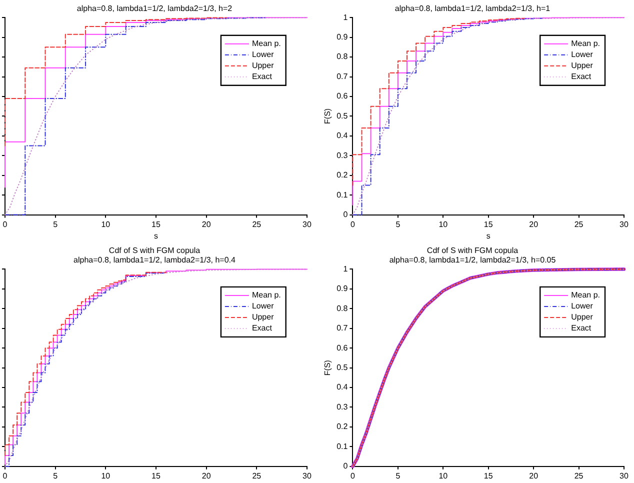 Image resolution: width=634 pixels, height=483 pixels. Describe the element at coordinates (472, 260) in the screenshot. I see `chart-subtitle: alpha=0.8, lambda1=1/2, lambda2=1/3, h=0.05` at that location.